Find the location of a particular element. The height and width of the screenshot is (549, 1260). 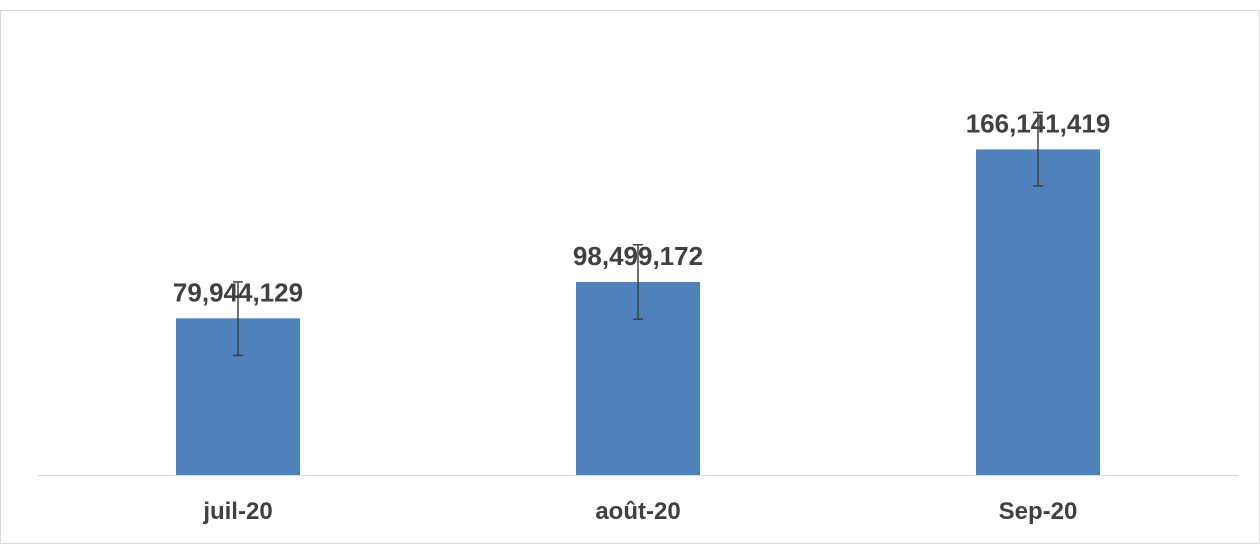

bar is located at coordinates (1038, 312).